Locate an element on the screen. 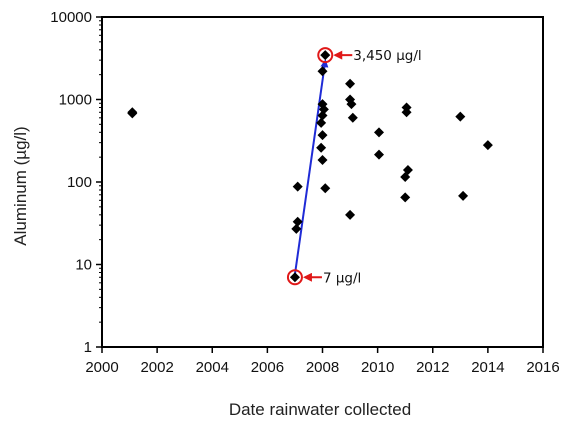 The width and height of the screenshot is (572, 428). x-tick-label: 2012 is located at coordinates (432, 367).